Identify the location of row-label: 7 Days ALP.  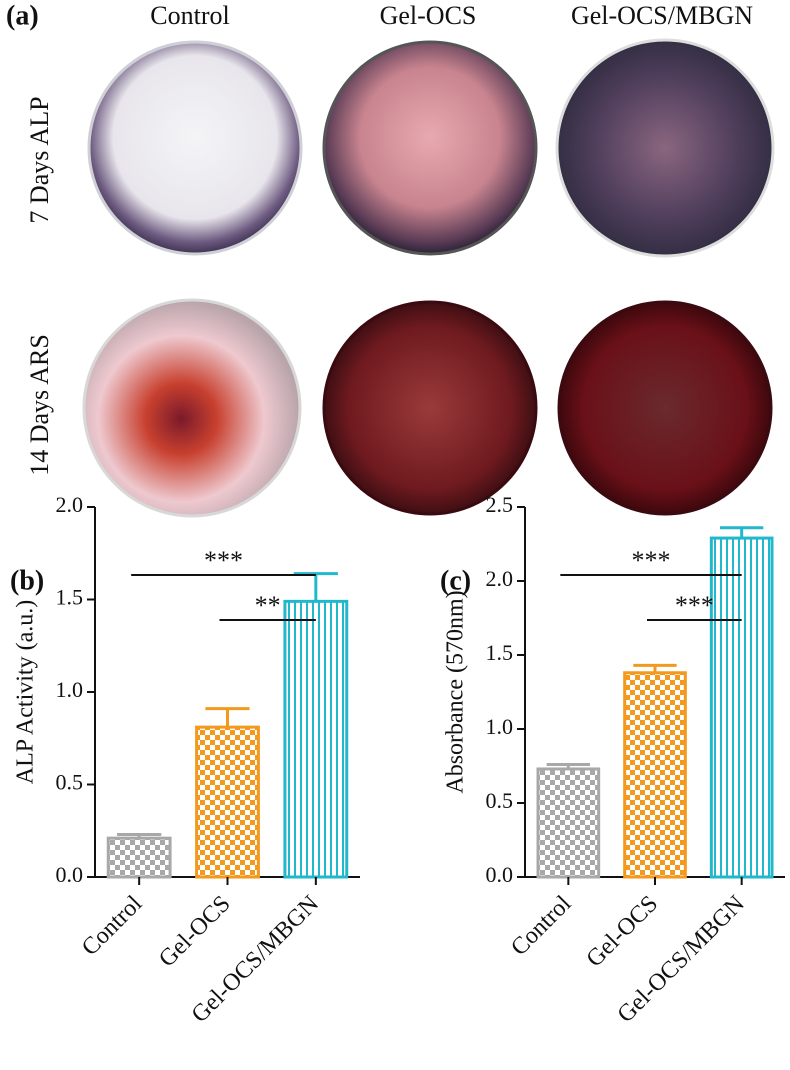
(39, 159).